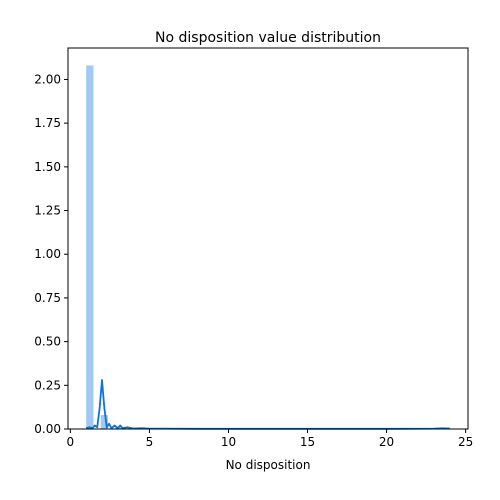 This screenshot has height=500, width=500. I want to click on y-tick-label: 0.25, so click(47, 385).